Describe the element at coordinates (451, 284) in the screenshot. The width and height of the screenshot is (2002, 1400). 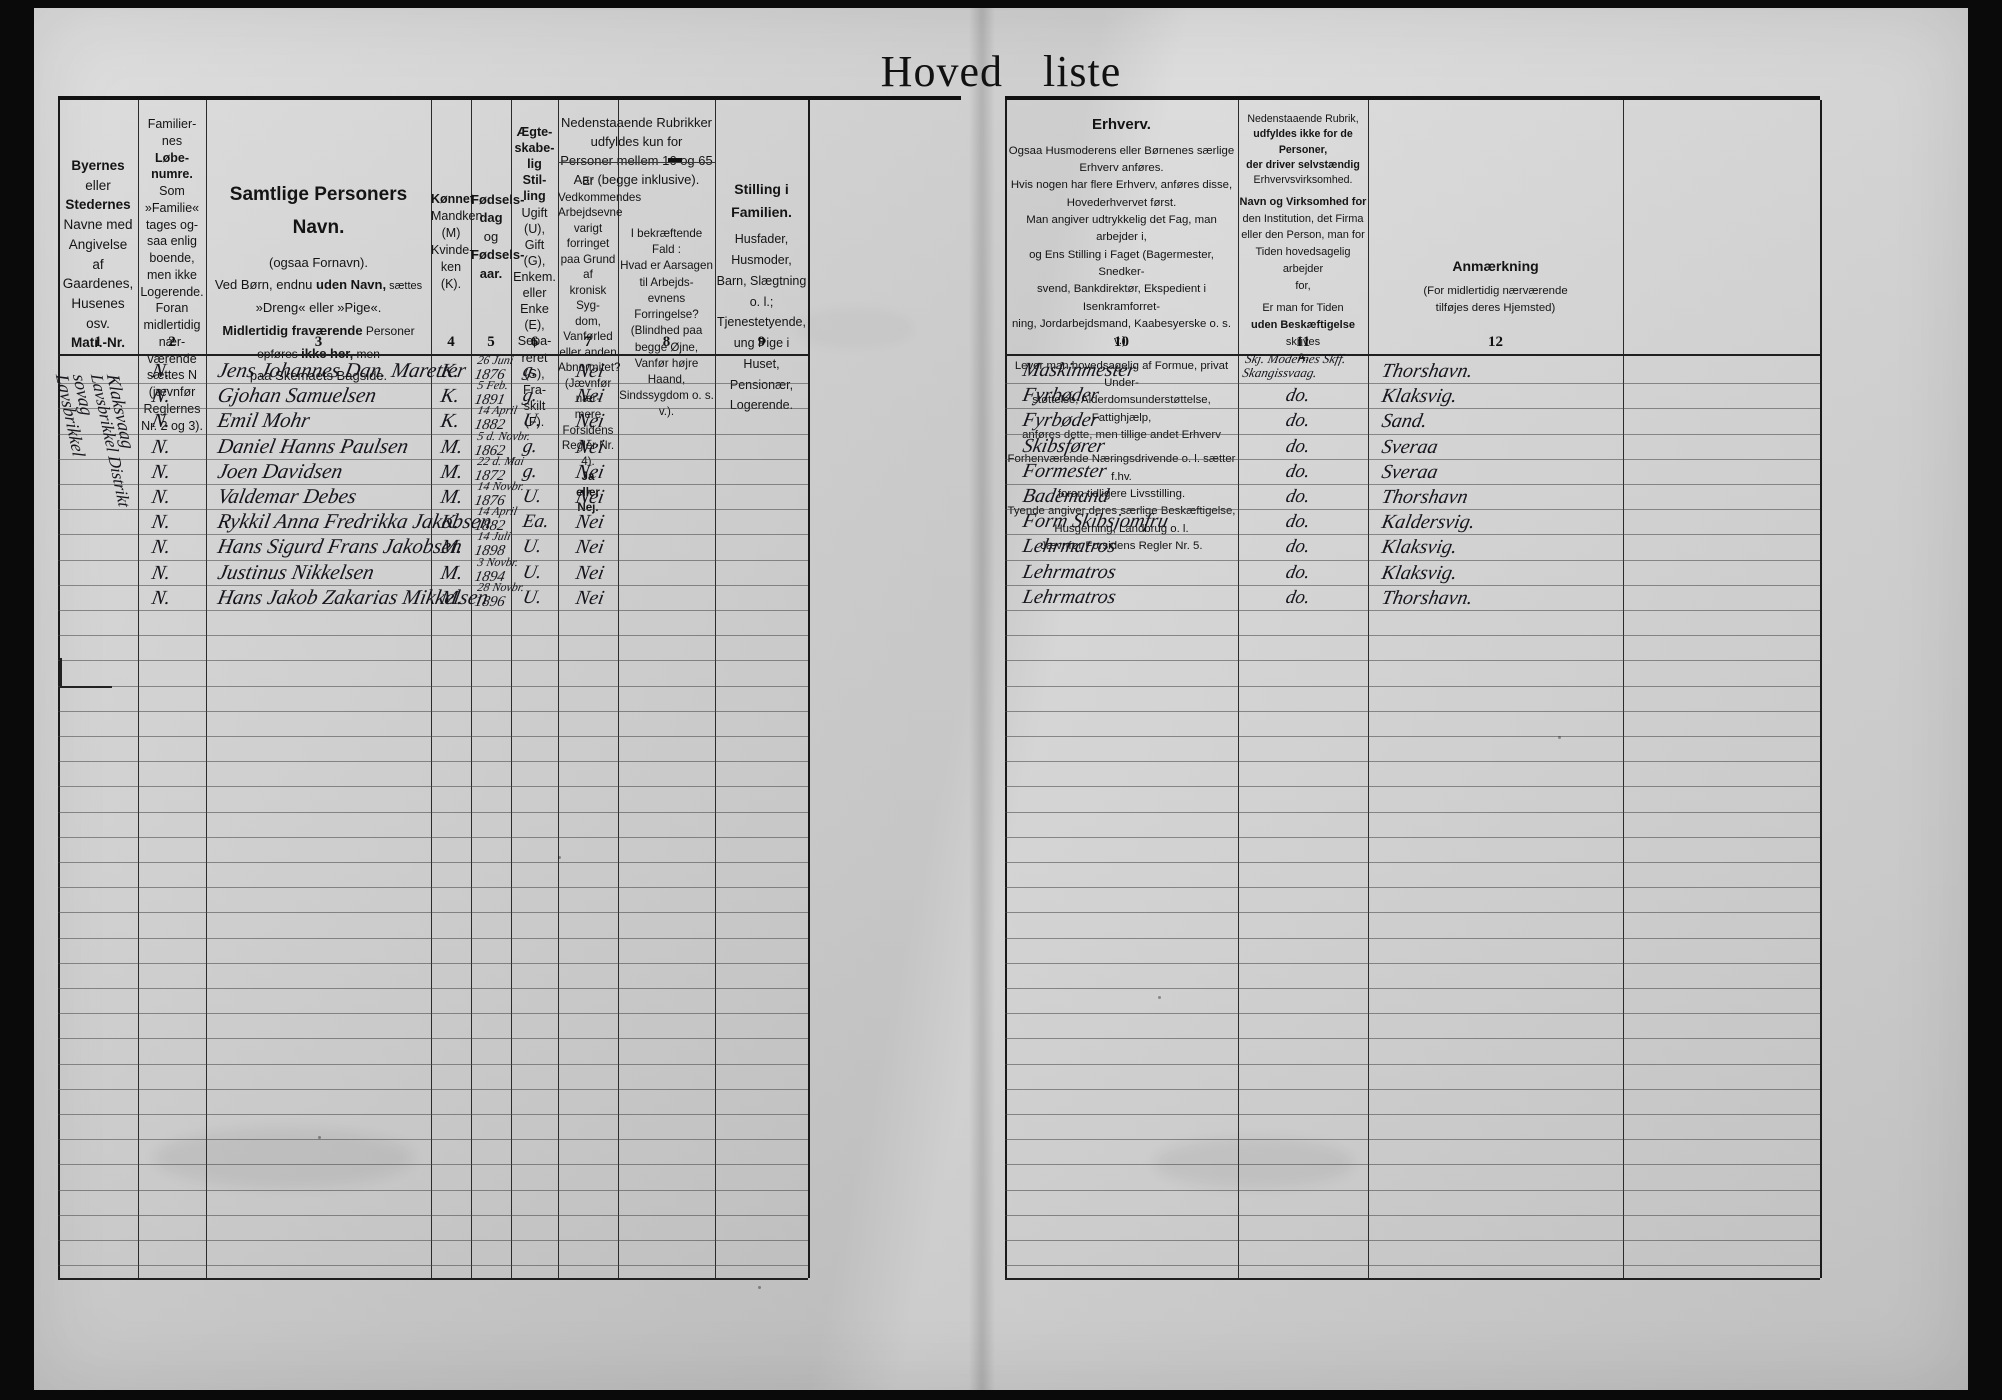
I see `header-line: (K).` at that location.